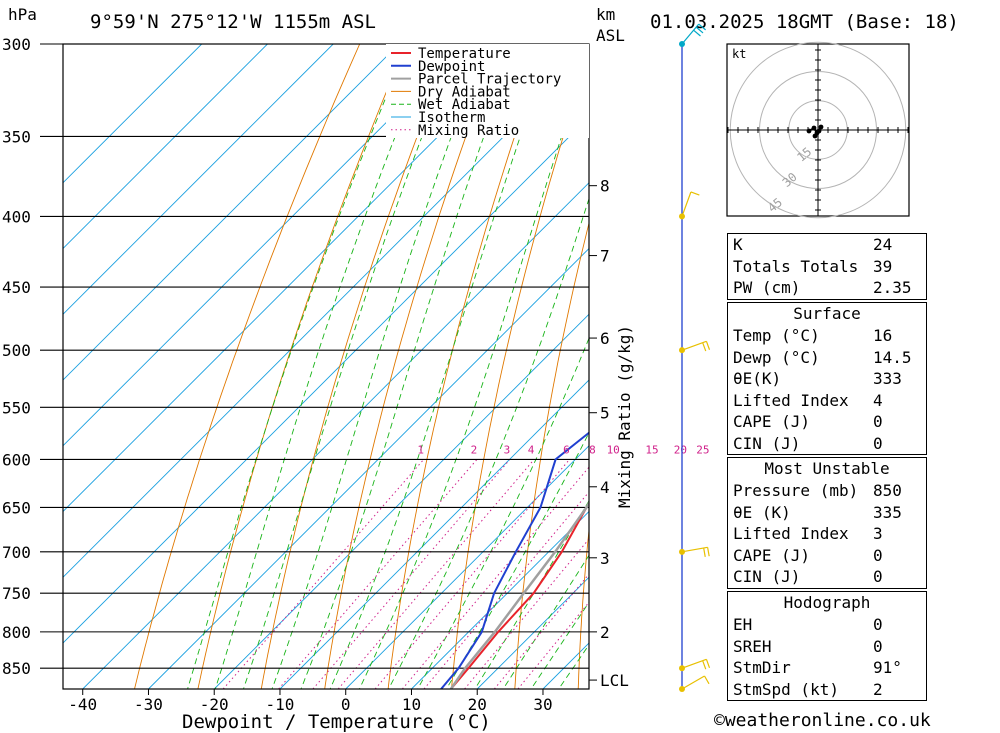 The image size is (1000, 733). I want to click on index-label: StmDir, so click(762, 667).